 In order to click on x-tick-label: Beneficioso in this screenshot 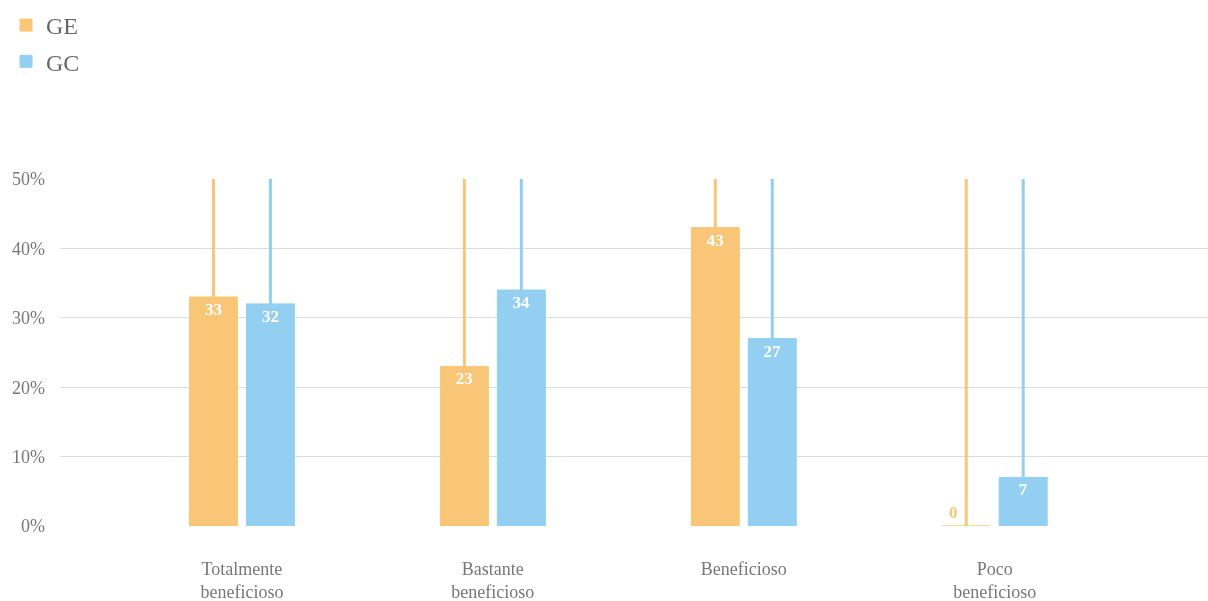, I will do `click(743, 569)`.